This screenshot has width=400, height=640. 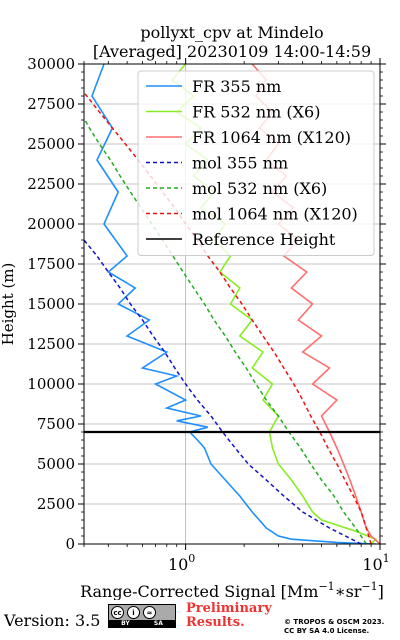 I want to click on version-label: Version: 3.5, so click(x=52, y=620).